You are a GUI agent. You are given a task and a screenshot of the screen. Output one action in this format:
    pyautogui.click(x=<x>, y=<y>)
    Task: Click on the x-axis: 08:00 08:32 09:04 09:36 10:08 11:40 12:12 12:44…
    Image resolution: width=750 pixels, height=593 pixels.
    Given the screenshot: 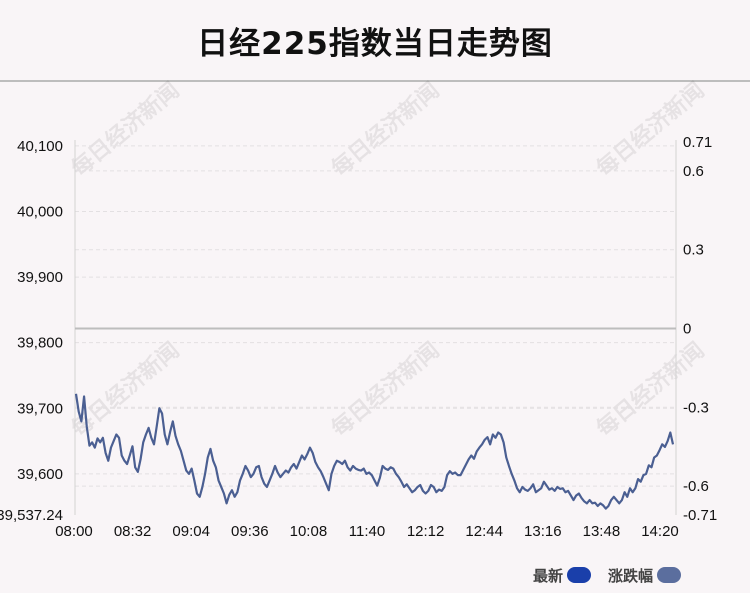 What is the action you would take?
    pyautogui.click(x=367, y=531)
    